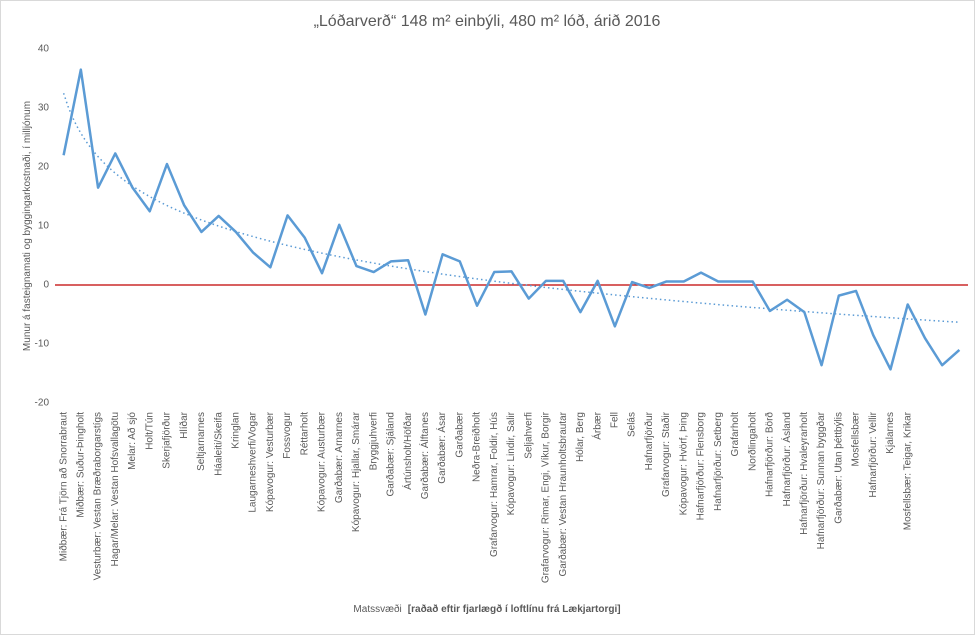 The image size is (975, 635). What do you see at coordinates (373, 441) in the screenshot?
I see `x-tick-label: Bryggjuhverfi` at bounding box center [373, 441].